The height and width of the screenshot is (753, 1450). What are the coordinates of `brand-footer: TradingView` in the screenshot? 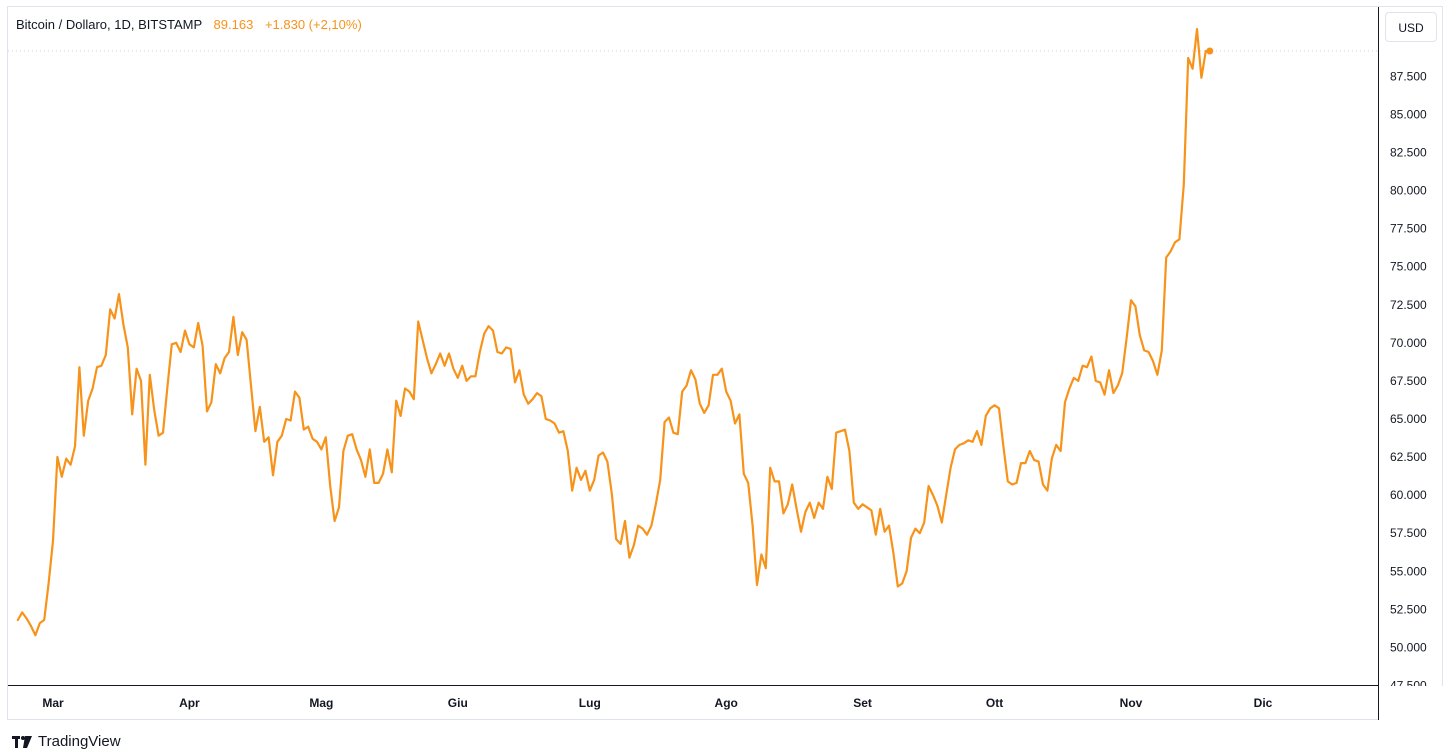 It's located at (66, 741).